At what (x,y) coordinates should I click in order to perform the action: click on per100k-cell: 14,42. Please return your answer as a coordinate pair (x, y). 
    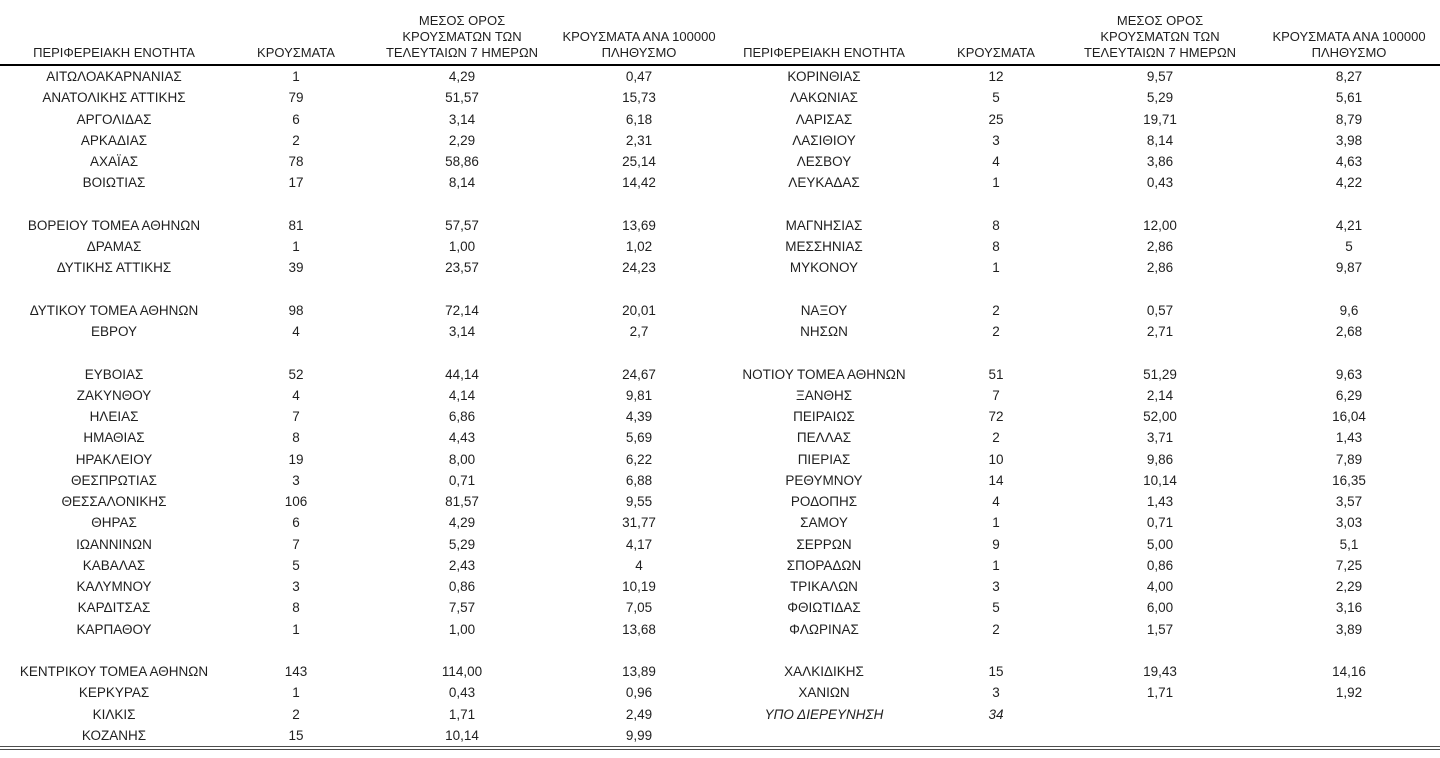
    Looking at the image, I should click on (639, 183).